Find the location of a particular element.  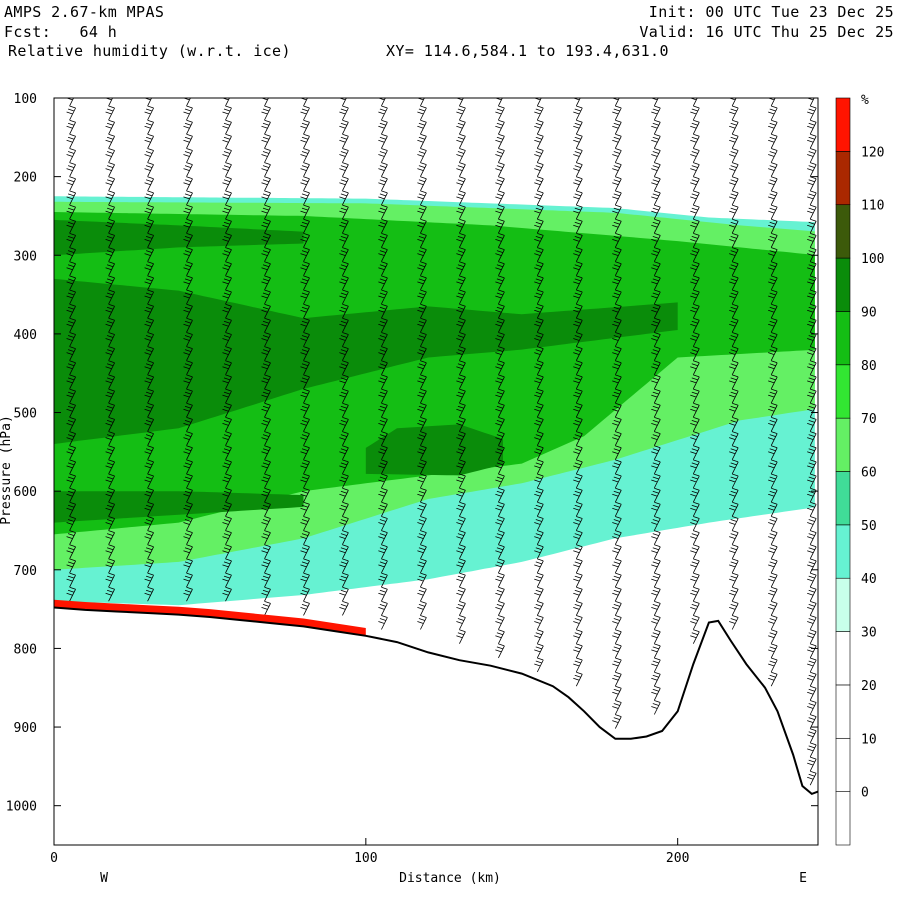

colorbar-label: 120 is located at coordinates (872, 152).